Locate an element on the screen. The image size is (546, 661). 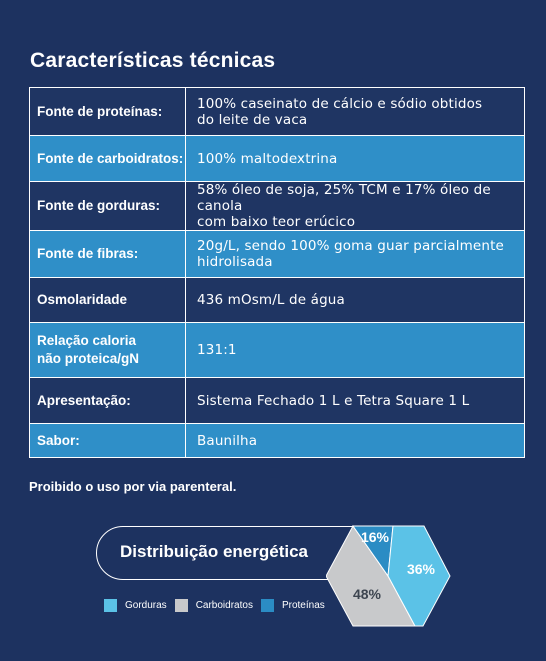
chart-legend: Gorduras Carboidratos Proteínas is located at coordinates (218, 605).